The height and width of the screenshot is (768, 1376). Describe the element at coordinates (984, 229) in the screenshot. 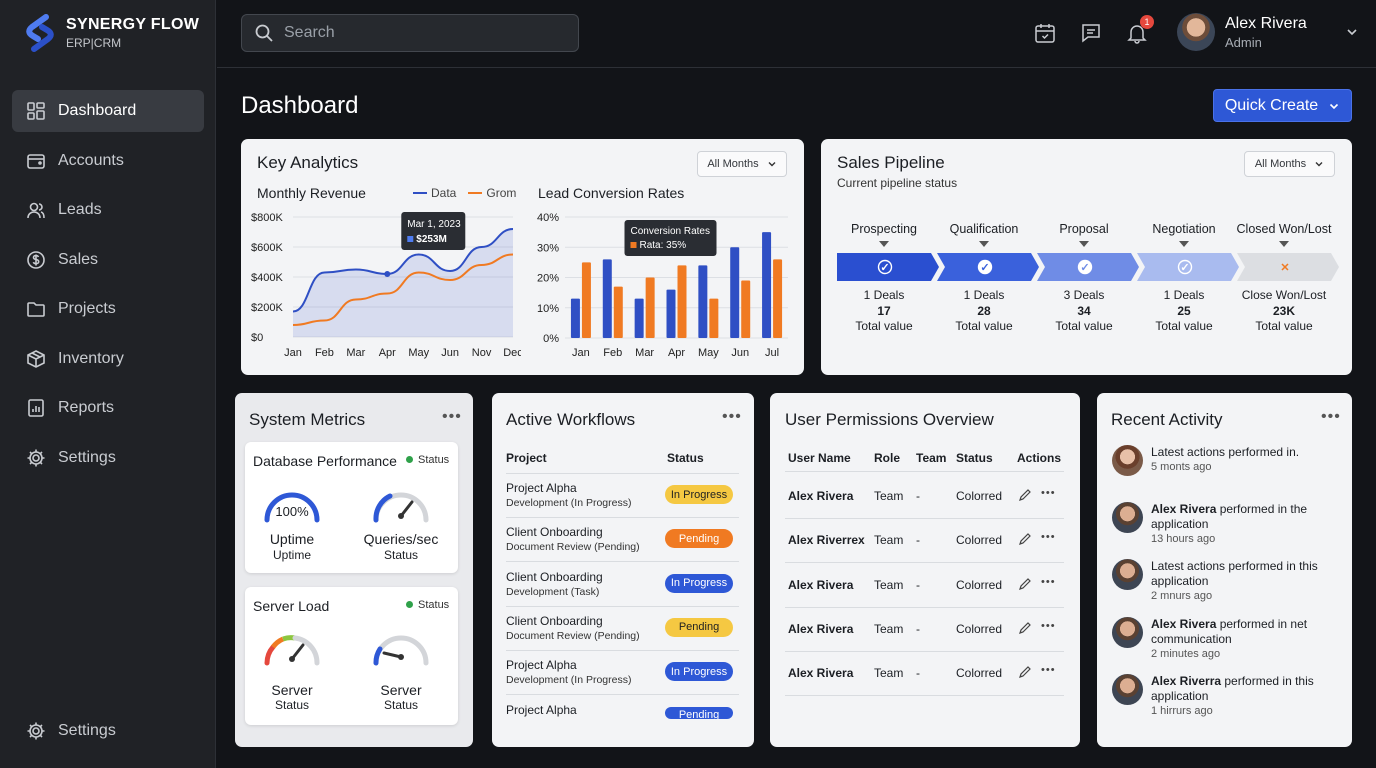

I see `pipeline-stage-name: Qualification` at that location.